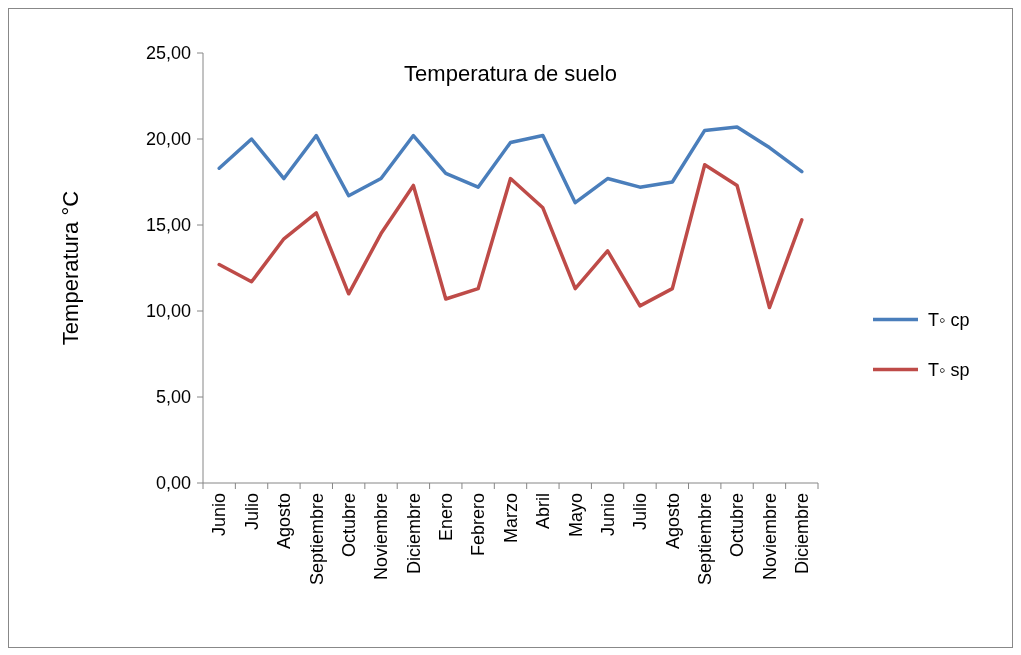 The width and height of the screenshot is (1021, 655). I want to click on y-tick-label: 25,00, so click(168, 53).